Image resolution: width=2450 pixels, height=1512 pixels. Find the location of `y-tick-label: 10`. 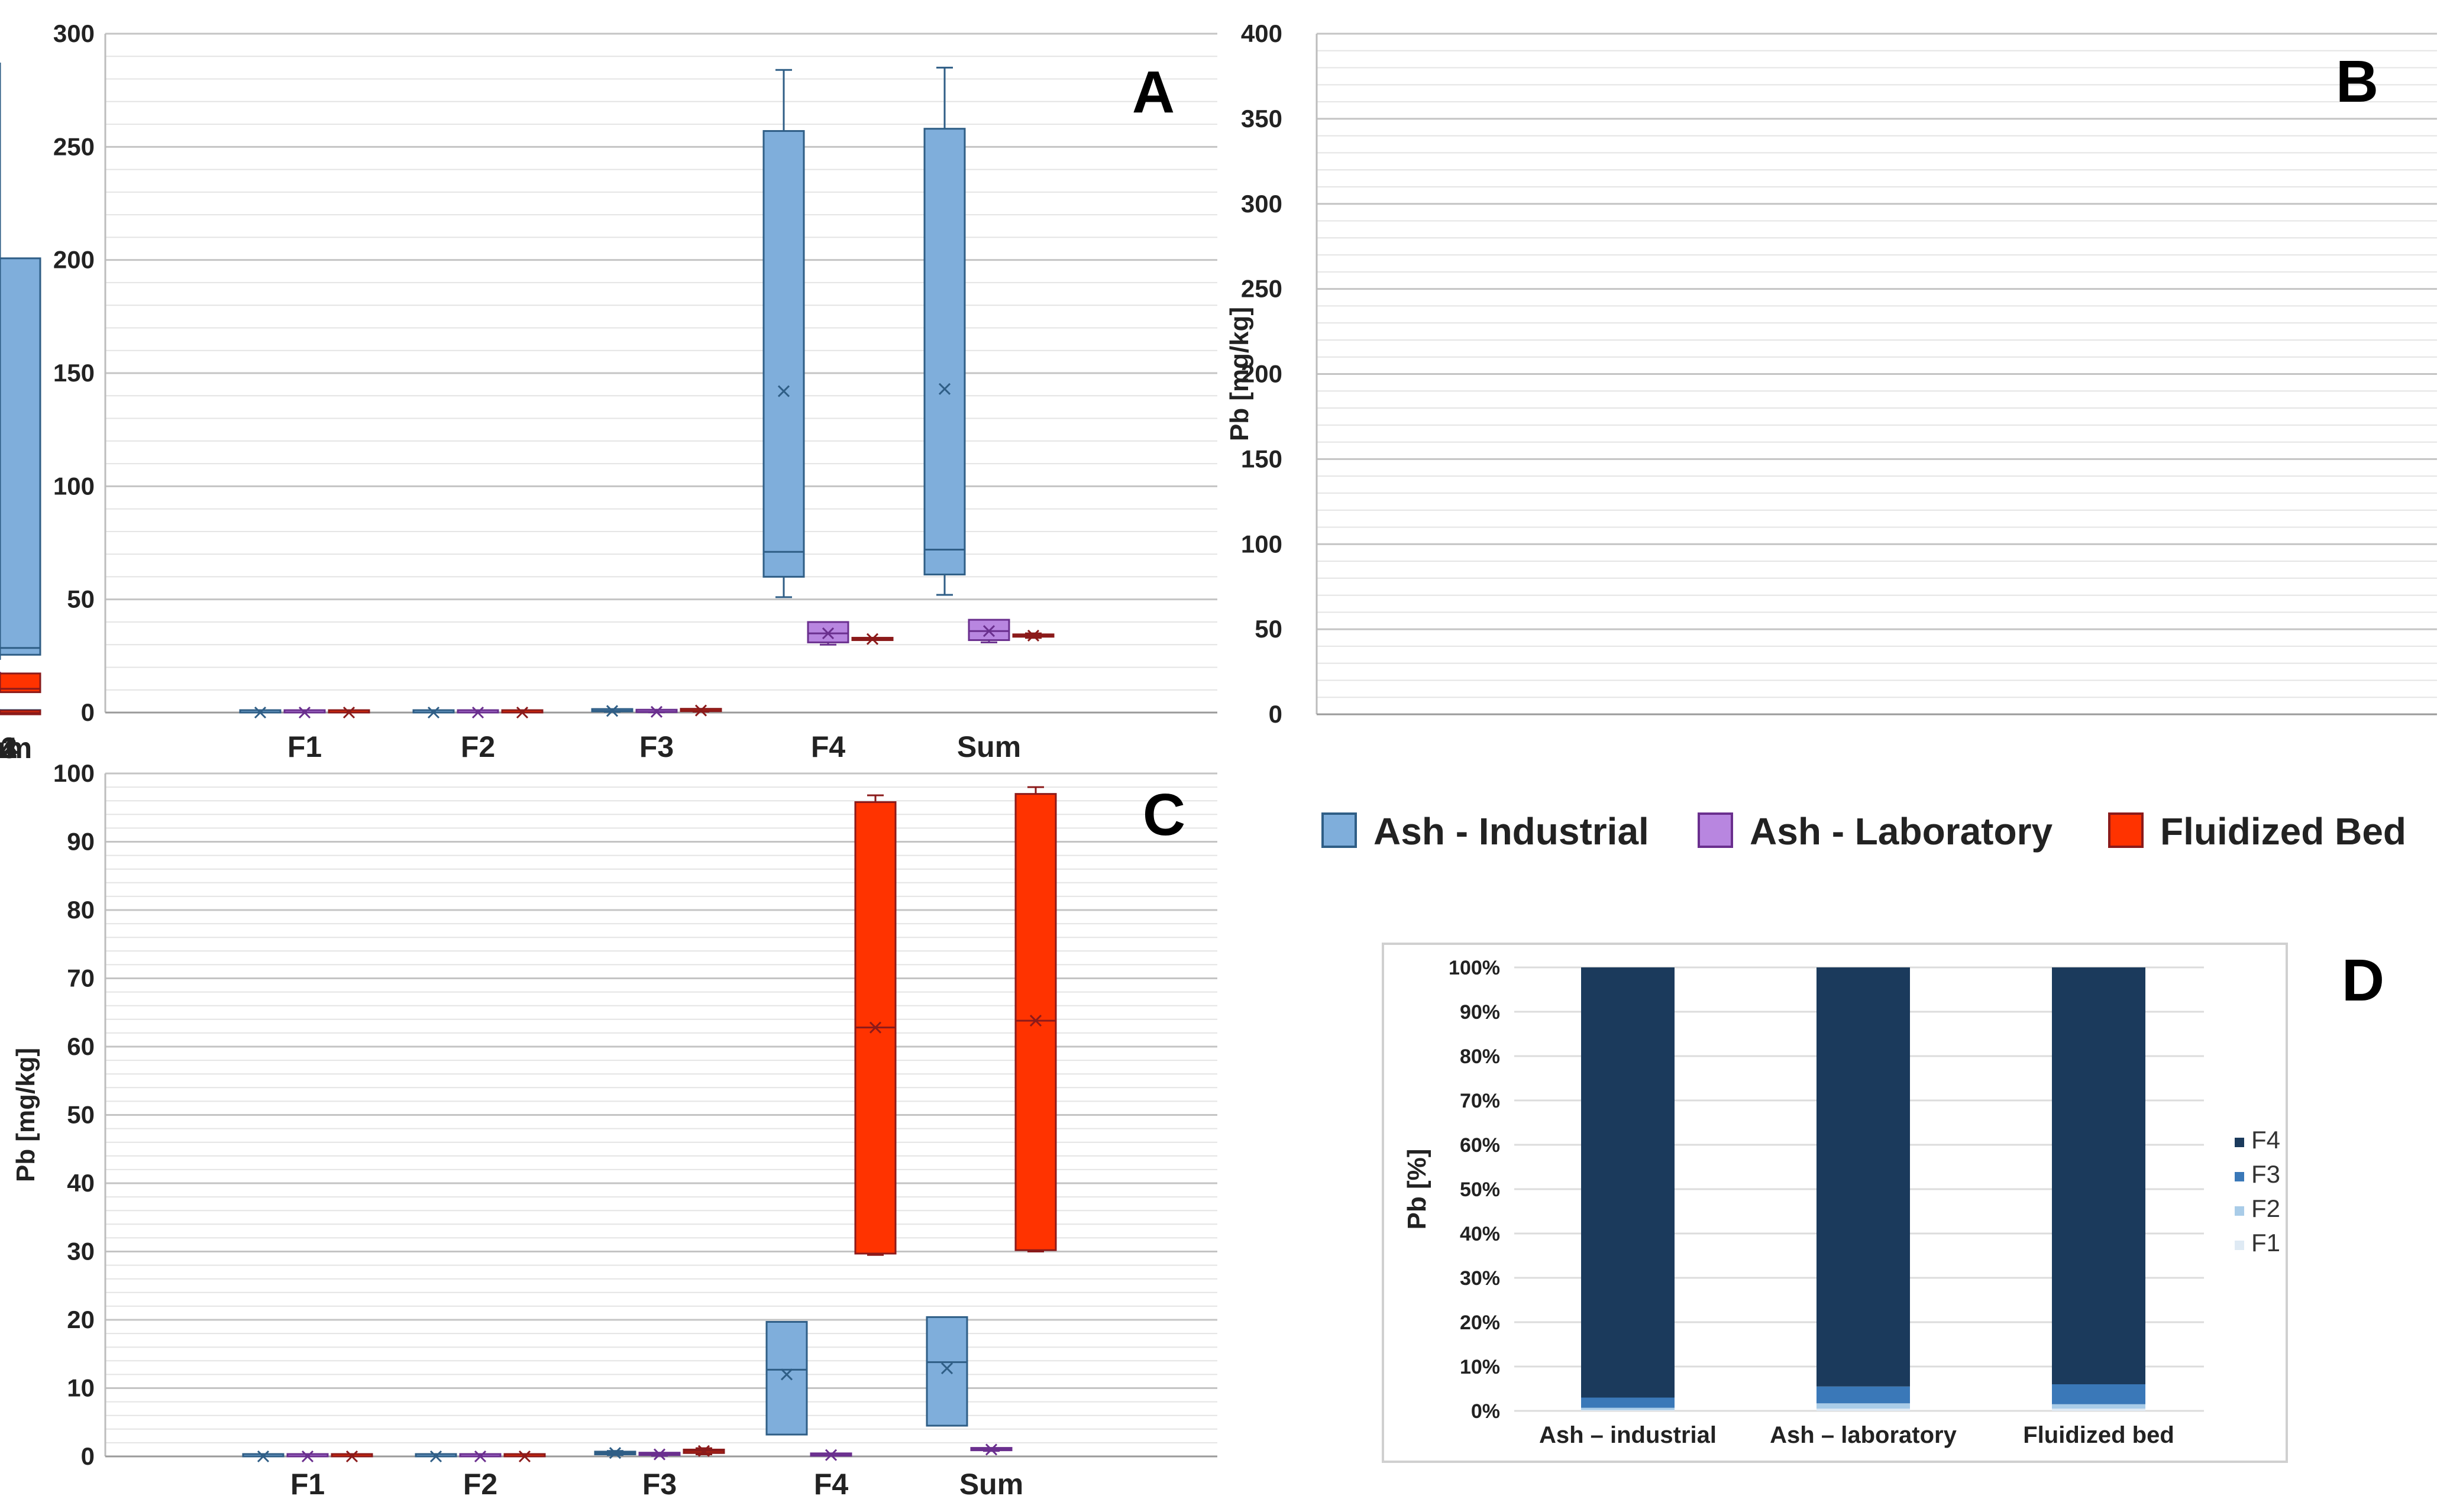

y-tick-label: 10 is located at coordinates (81, 1388).